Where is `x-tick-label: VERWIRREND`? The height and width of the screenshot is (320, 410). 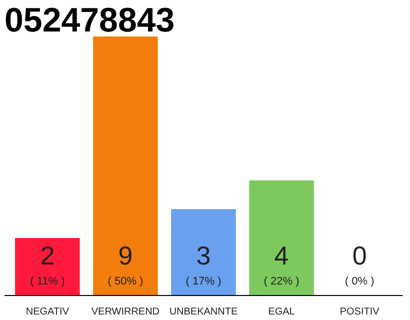
x-tick-label: VERWIRREND is located at coordinates (125, 312).